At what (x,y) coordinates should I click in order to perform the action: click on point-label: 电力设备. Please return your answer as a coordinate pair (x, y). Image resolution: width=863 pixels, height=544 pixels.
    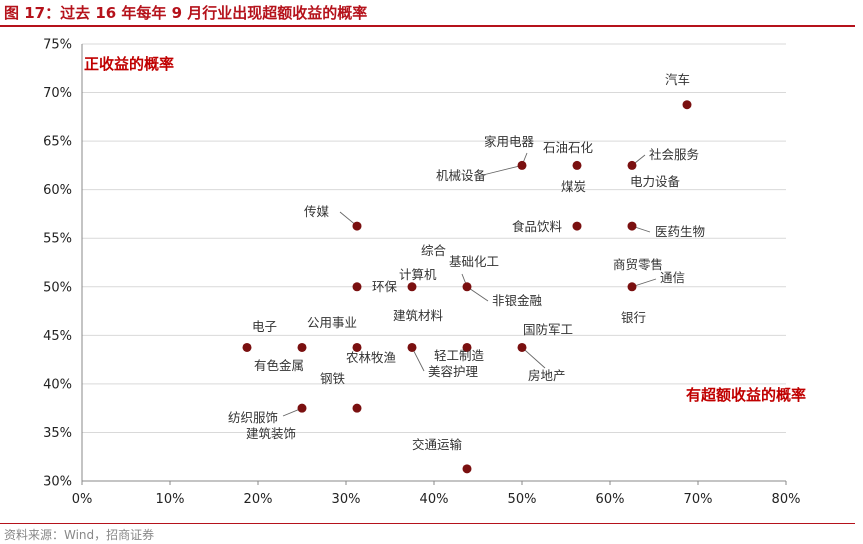
    Looking at the image, I should click on (655, 181).